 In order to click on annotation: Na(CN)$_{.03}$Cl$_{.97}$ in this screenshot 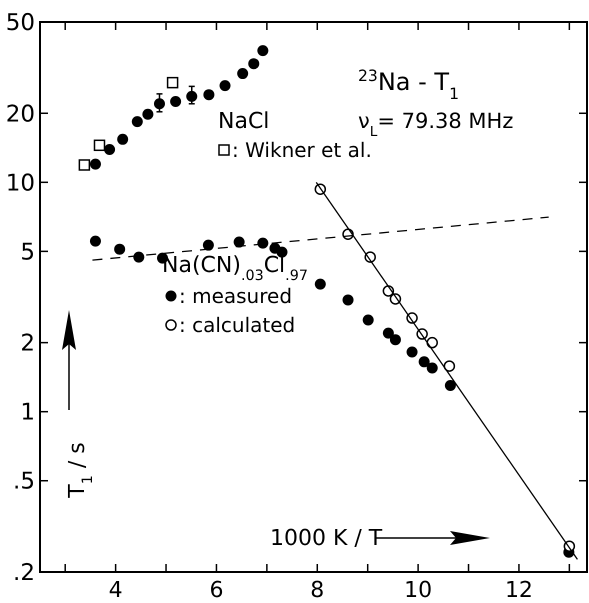, I will do `click(235, 268)`.